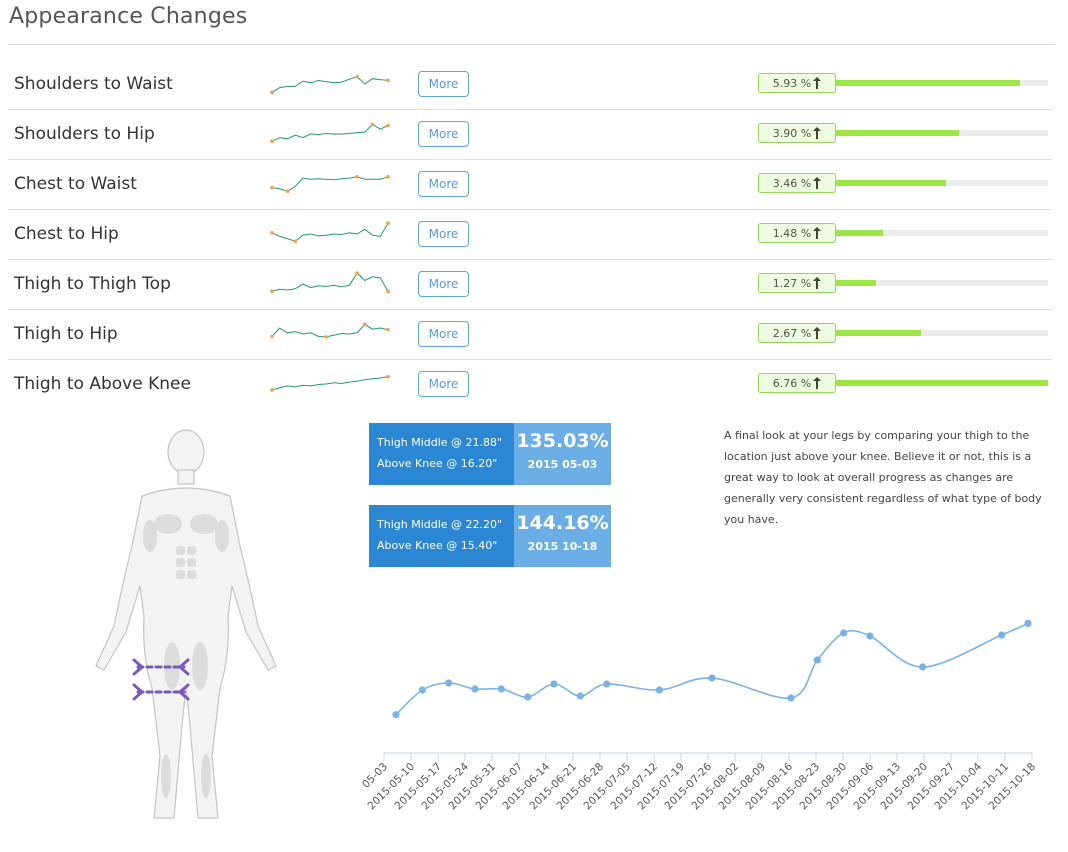 The image size is (1068, 852). I want to click on percent-badge: 5.93 %, so click(797, 83).